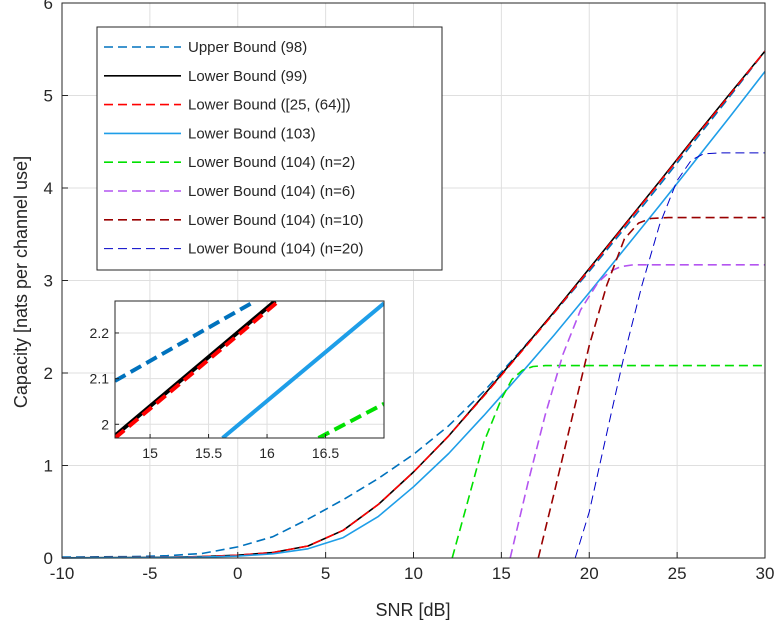 The image size is (779, 635). What do you see at coordinates (271, 162) in the screenshot?
I see `legend-entry-label: Lower Bound (104) (n=2)` at bounding box center [271, 162].